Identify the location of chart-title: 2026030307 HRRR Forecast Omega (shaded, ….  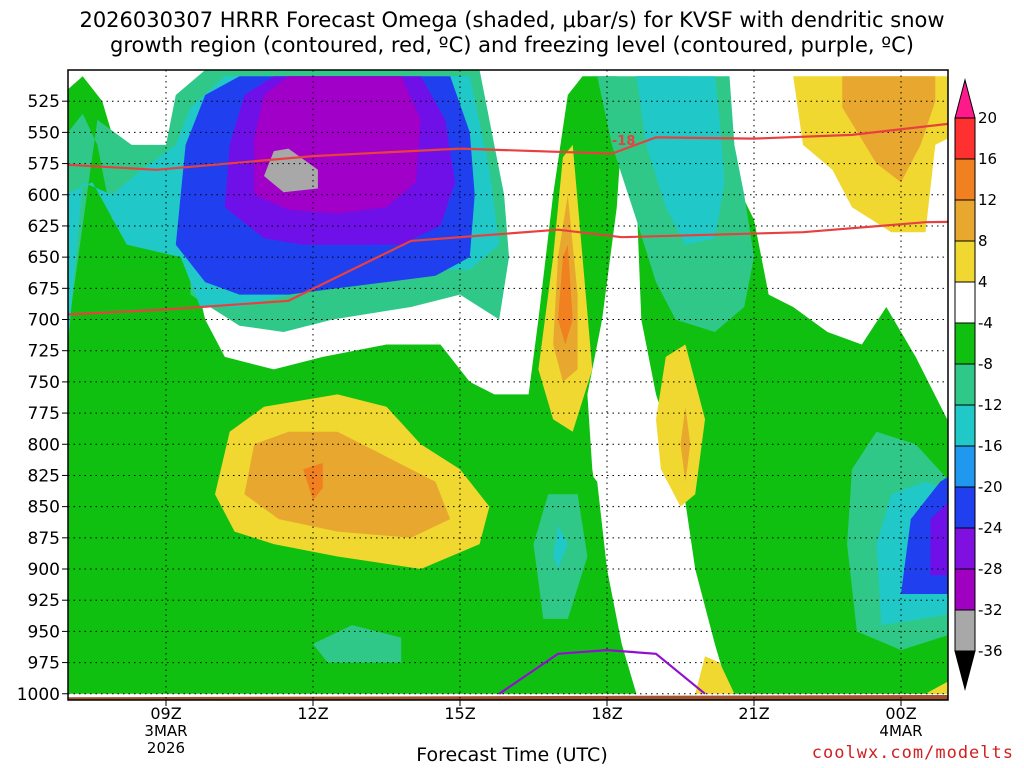
(512, 33).